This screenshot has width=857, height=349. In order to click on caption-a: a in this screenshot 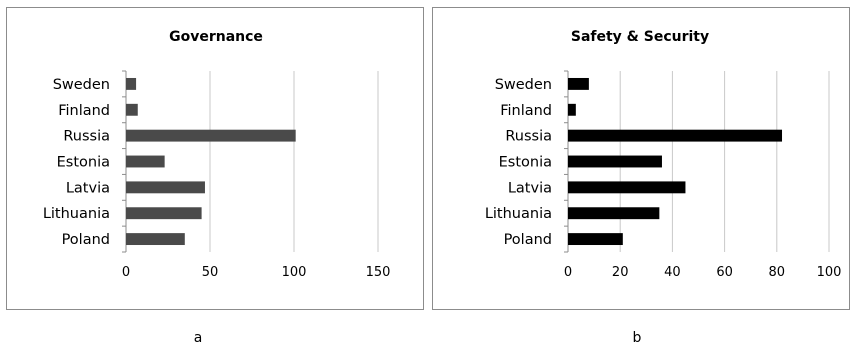, I will do `click(198, 338)`.